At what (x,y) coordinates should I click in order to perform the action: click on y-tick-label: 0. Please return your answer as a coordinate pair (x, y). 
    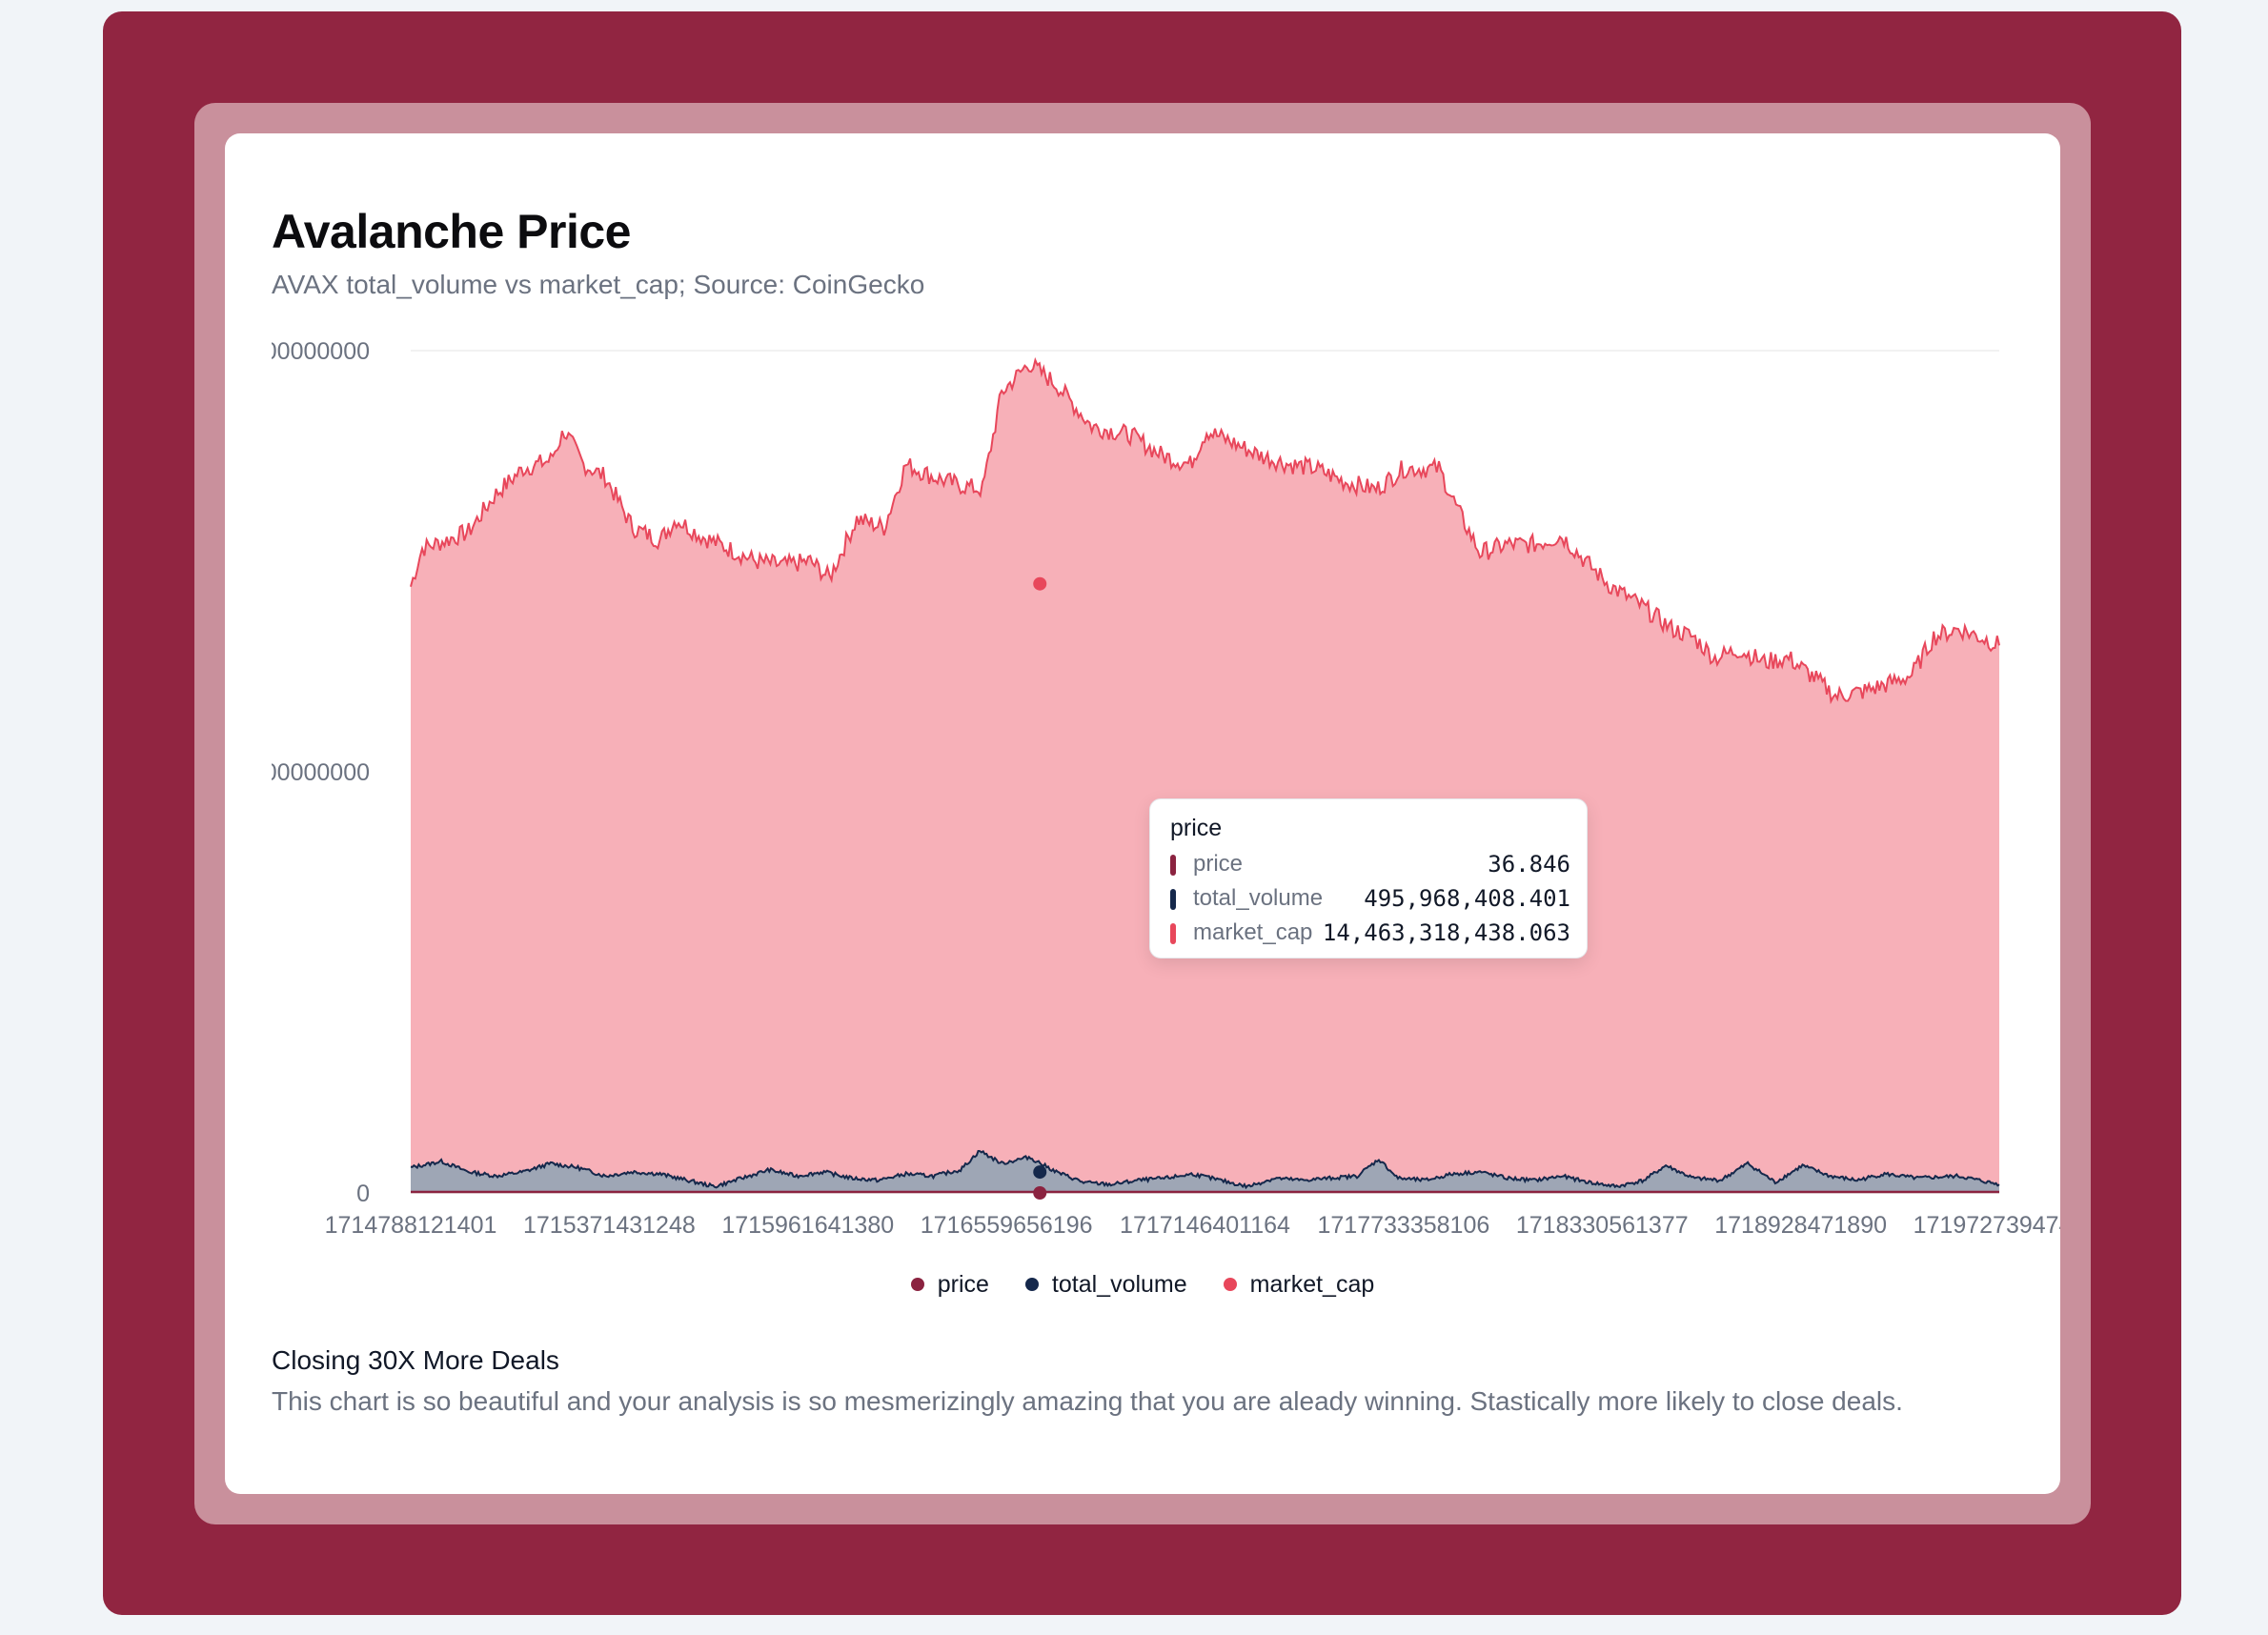
    Looking at the image, I should click on (363, 1194).